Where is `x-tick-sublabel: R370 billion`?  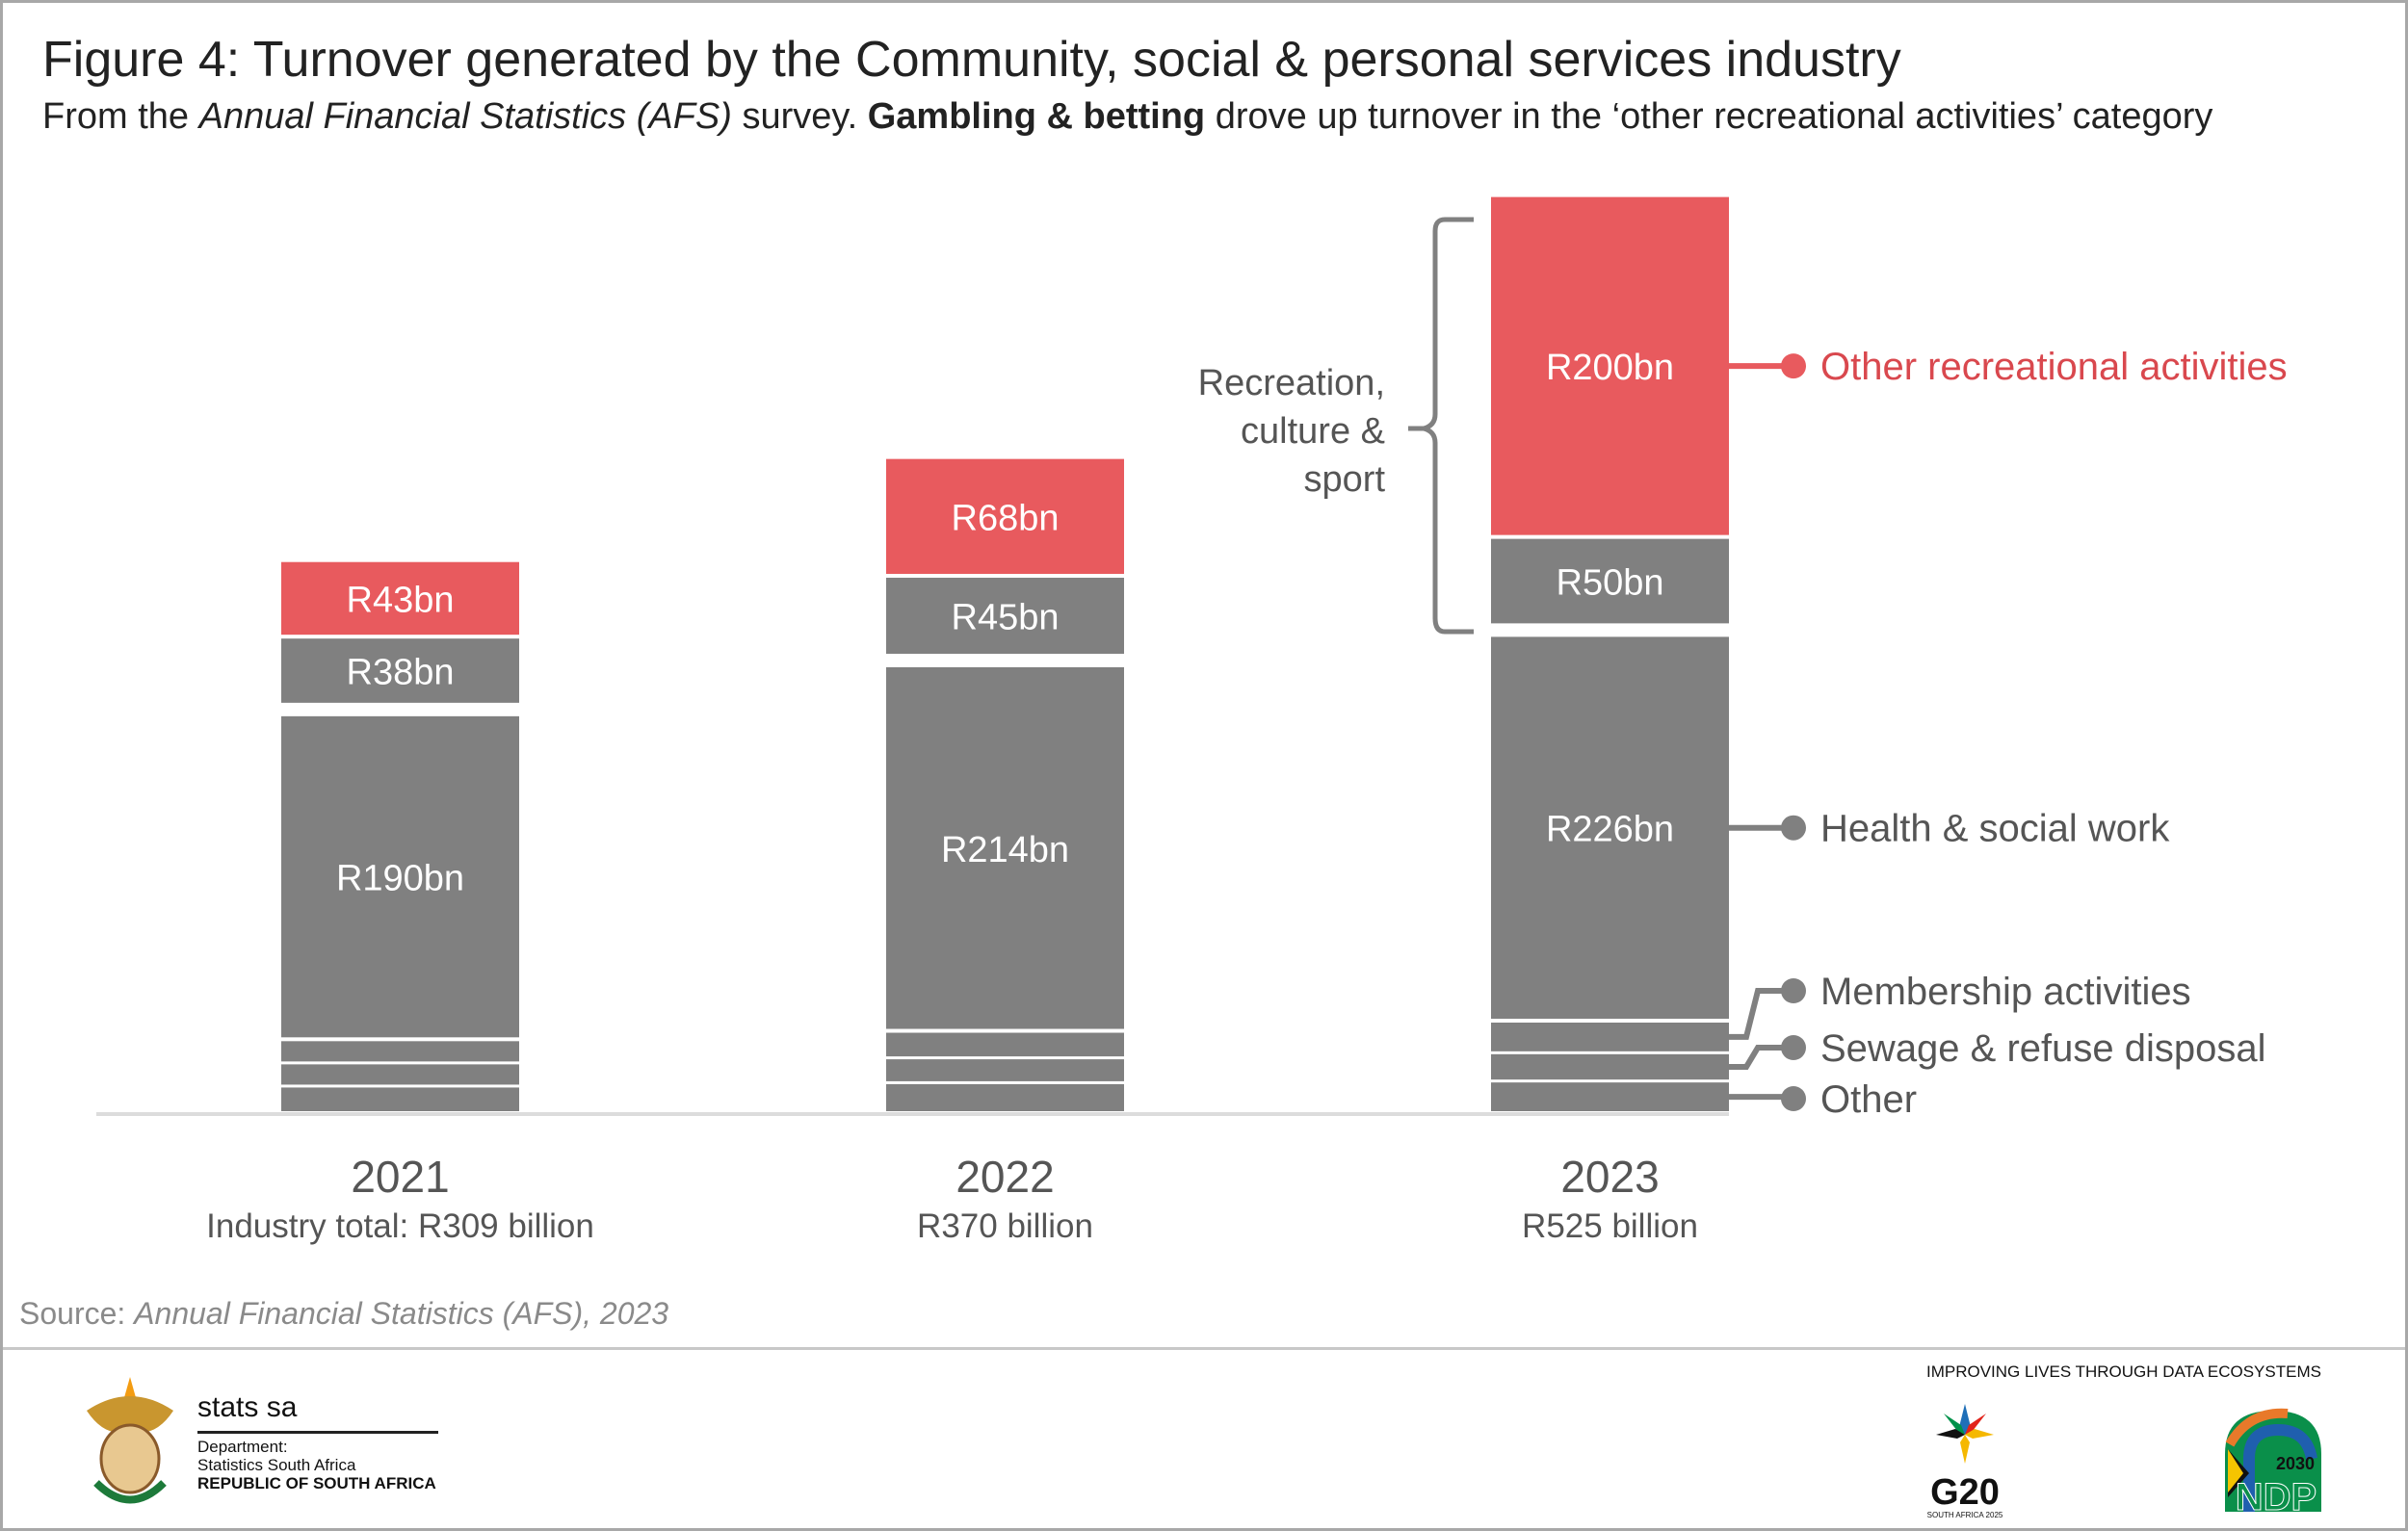 x-tick-sublabel: R370 billion is located at coordinates (1005, 1226).